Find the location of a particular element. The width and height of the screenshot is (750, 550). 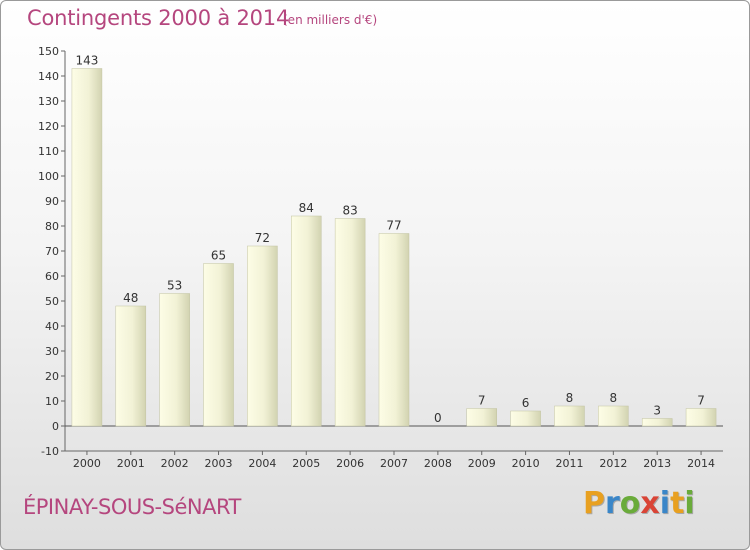

y-tick-label: 150 is located at coordinates (48, 51).